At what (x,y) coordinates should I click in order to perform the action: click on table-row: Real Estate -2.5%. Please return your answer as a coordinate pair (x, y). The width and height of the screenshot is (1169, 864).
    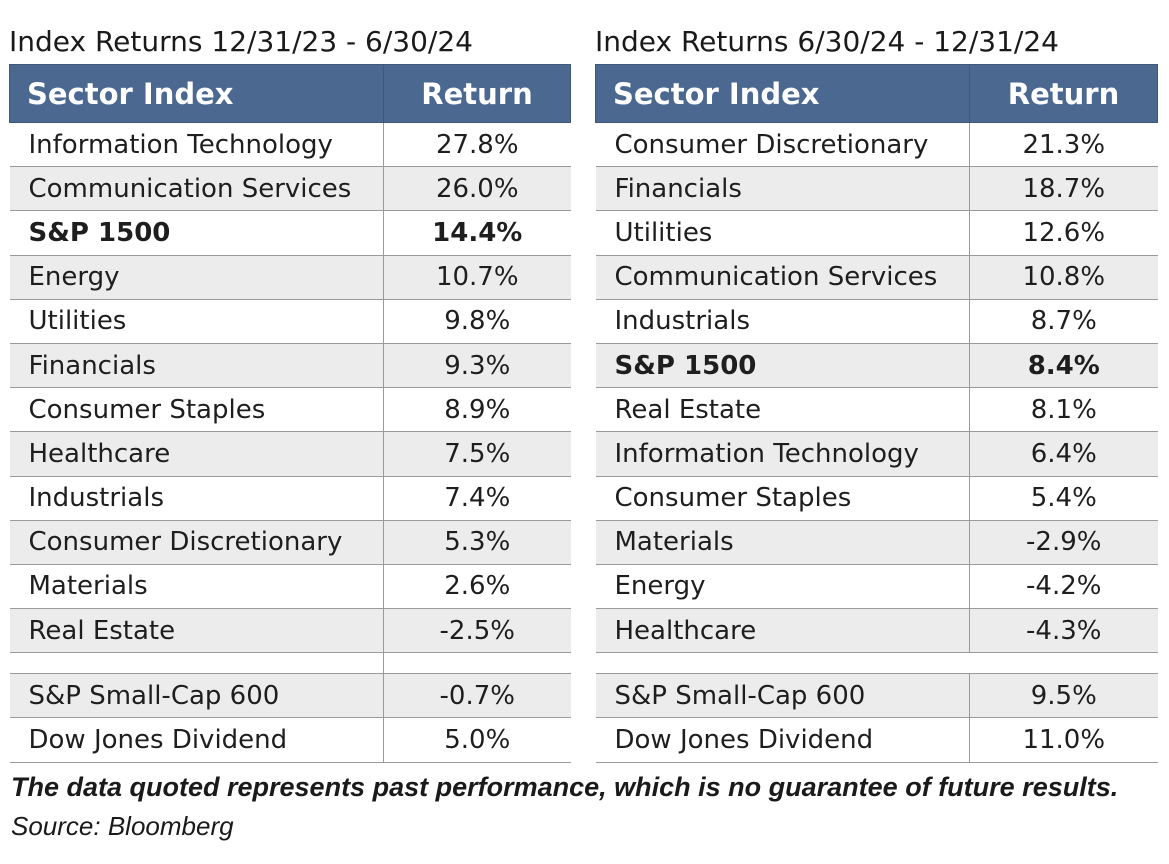
    Looking at the image, I should click on (290, 631).